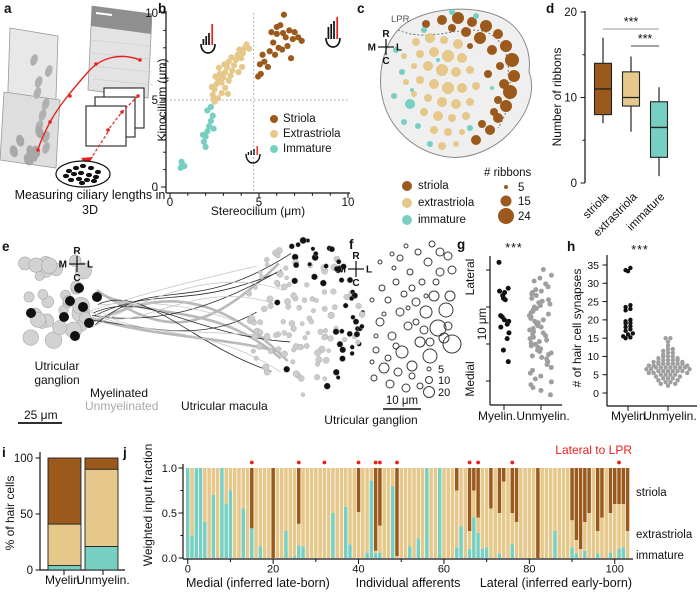  What do you see at coordinates (122, 406) in the screenshot?
I see `e-unmyelinated-label: Unmyelinated` at bounding box center [122, 406].